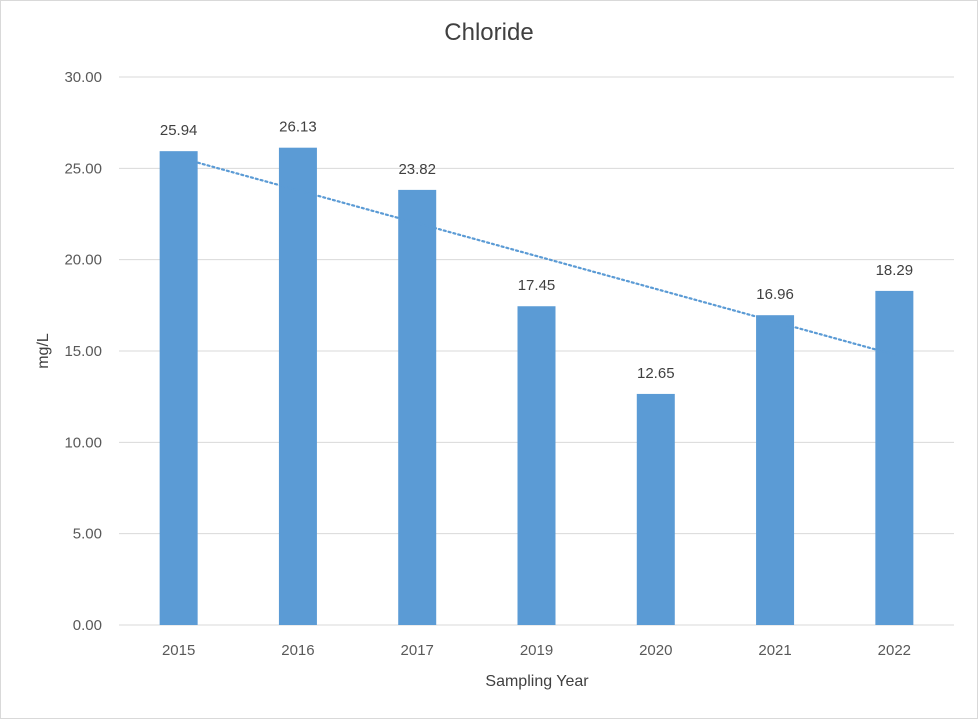  I want to click on x-tick-label: 2021, so click(774, 650).